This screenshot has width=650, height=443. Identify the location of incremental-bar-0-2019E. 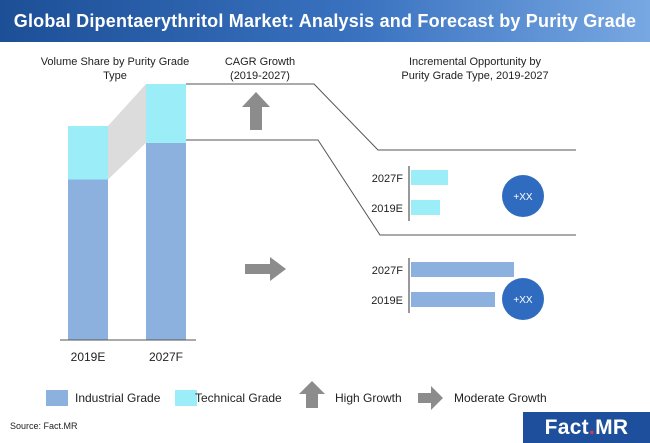
(425, 207).